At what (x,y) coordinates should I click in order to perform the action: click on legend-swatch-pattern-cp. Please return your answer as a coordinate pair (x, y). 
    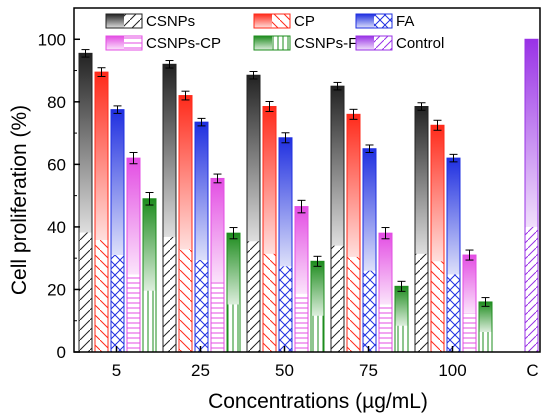
    Looking at the image, I should click on (281, 21).